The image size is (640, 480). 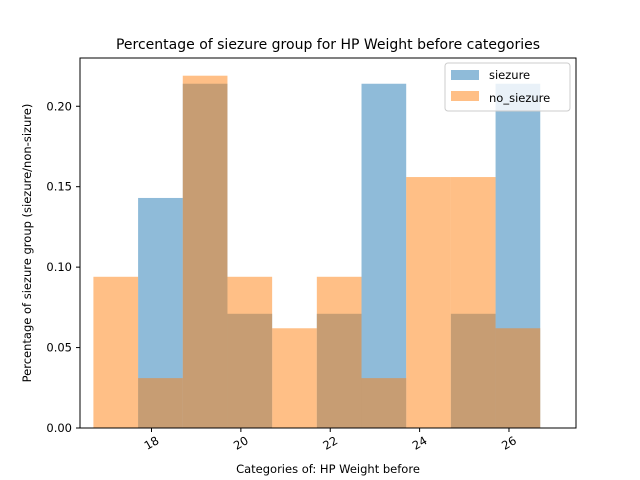 I want to click on legend: siezure no_siezure, so click(x=507, y=87).